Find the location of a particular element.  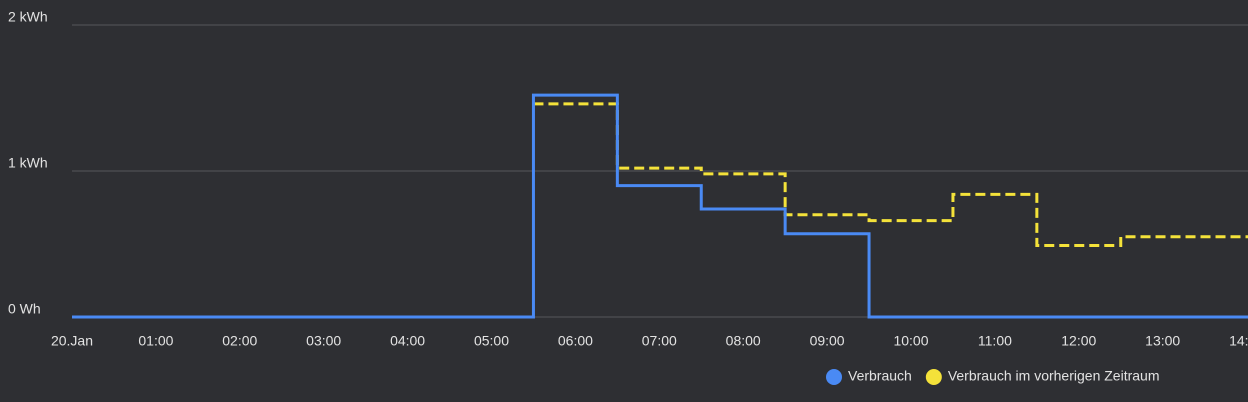

x-tick-label: 02:00 is located at coordinates (239, 341).